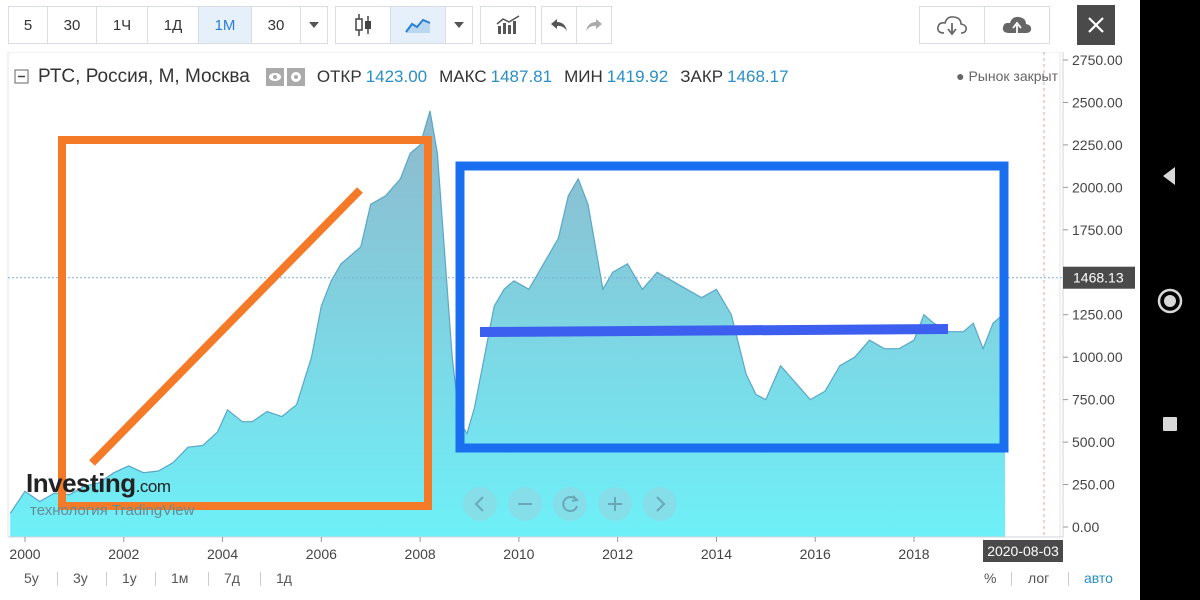 The width and height of the screenshot is (1200, 600). I want to click on close-button, so click(1096, 25).